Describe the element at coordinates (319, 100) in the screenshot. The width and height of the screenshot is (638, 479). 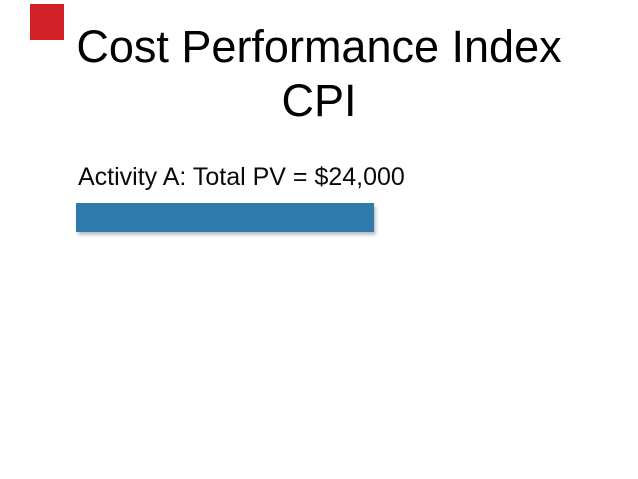
I see `slide-title-line2: CPI` at that location.